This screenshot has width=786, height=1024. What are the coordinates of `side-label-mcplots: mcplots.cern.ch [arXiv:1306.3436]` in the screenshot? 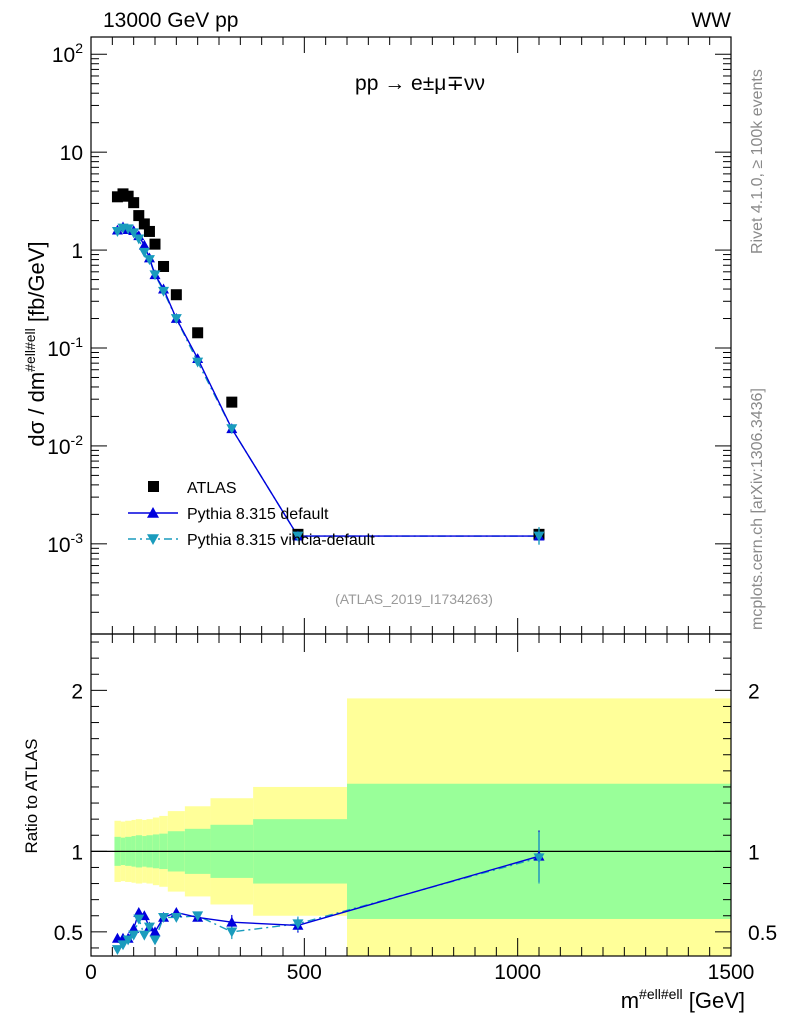 It's located at (757, 509).